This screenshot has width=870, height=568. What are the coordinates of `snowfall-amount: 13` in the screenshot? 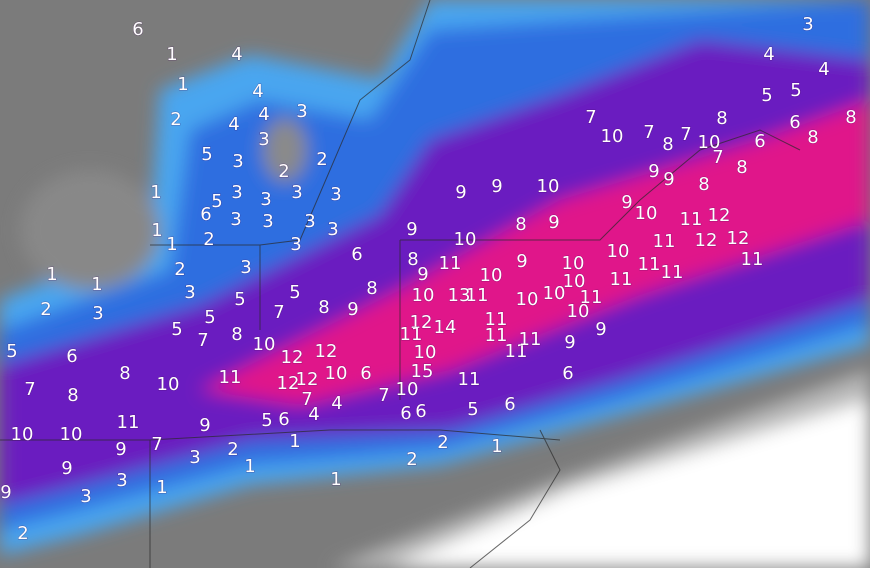 It's located at (459, 295).